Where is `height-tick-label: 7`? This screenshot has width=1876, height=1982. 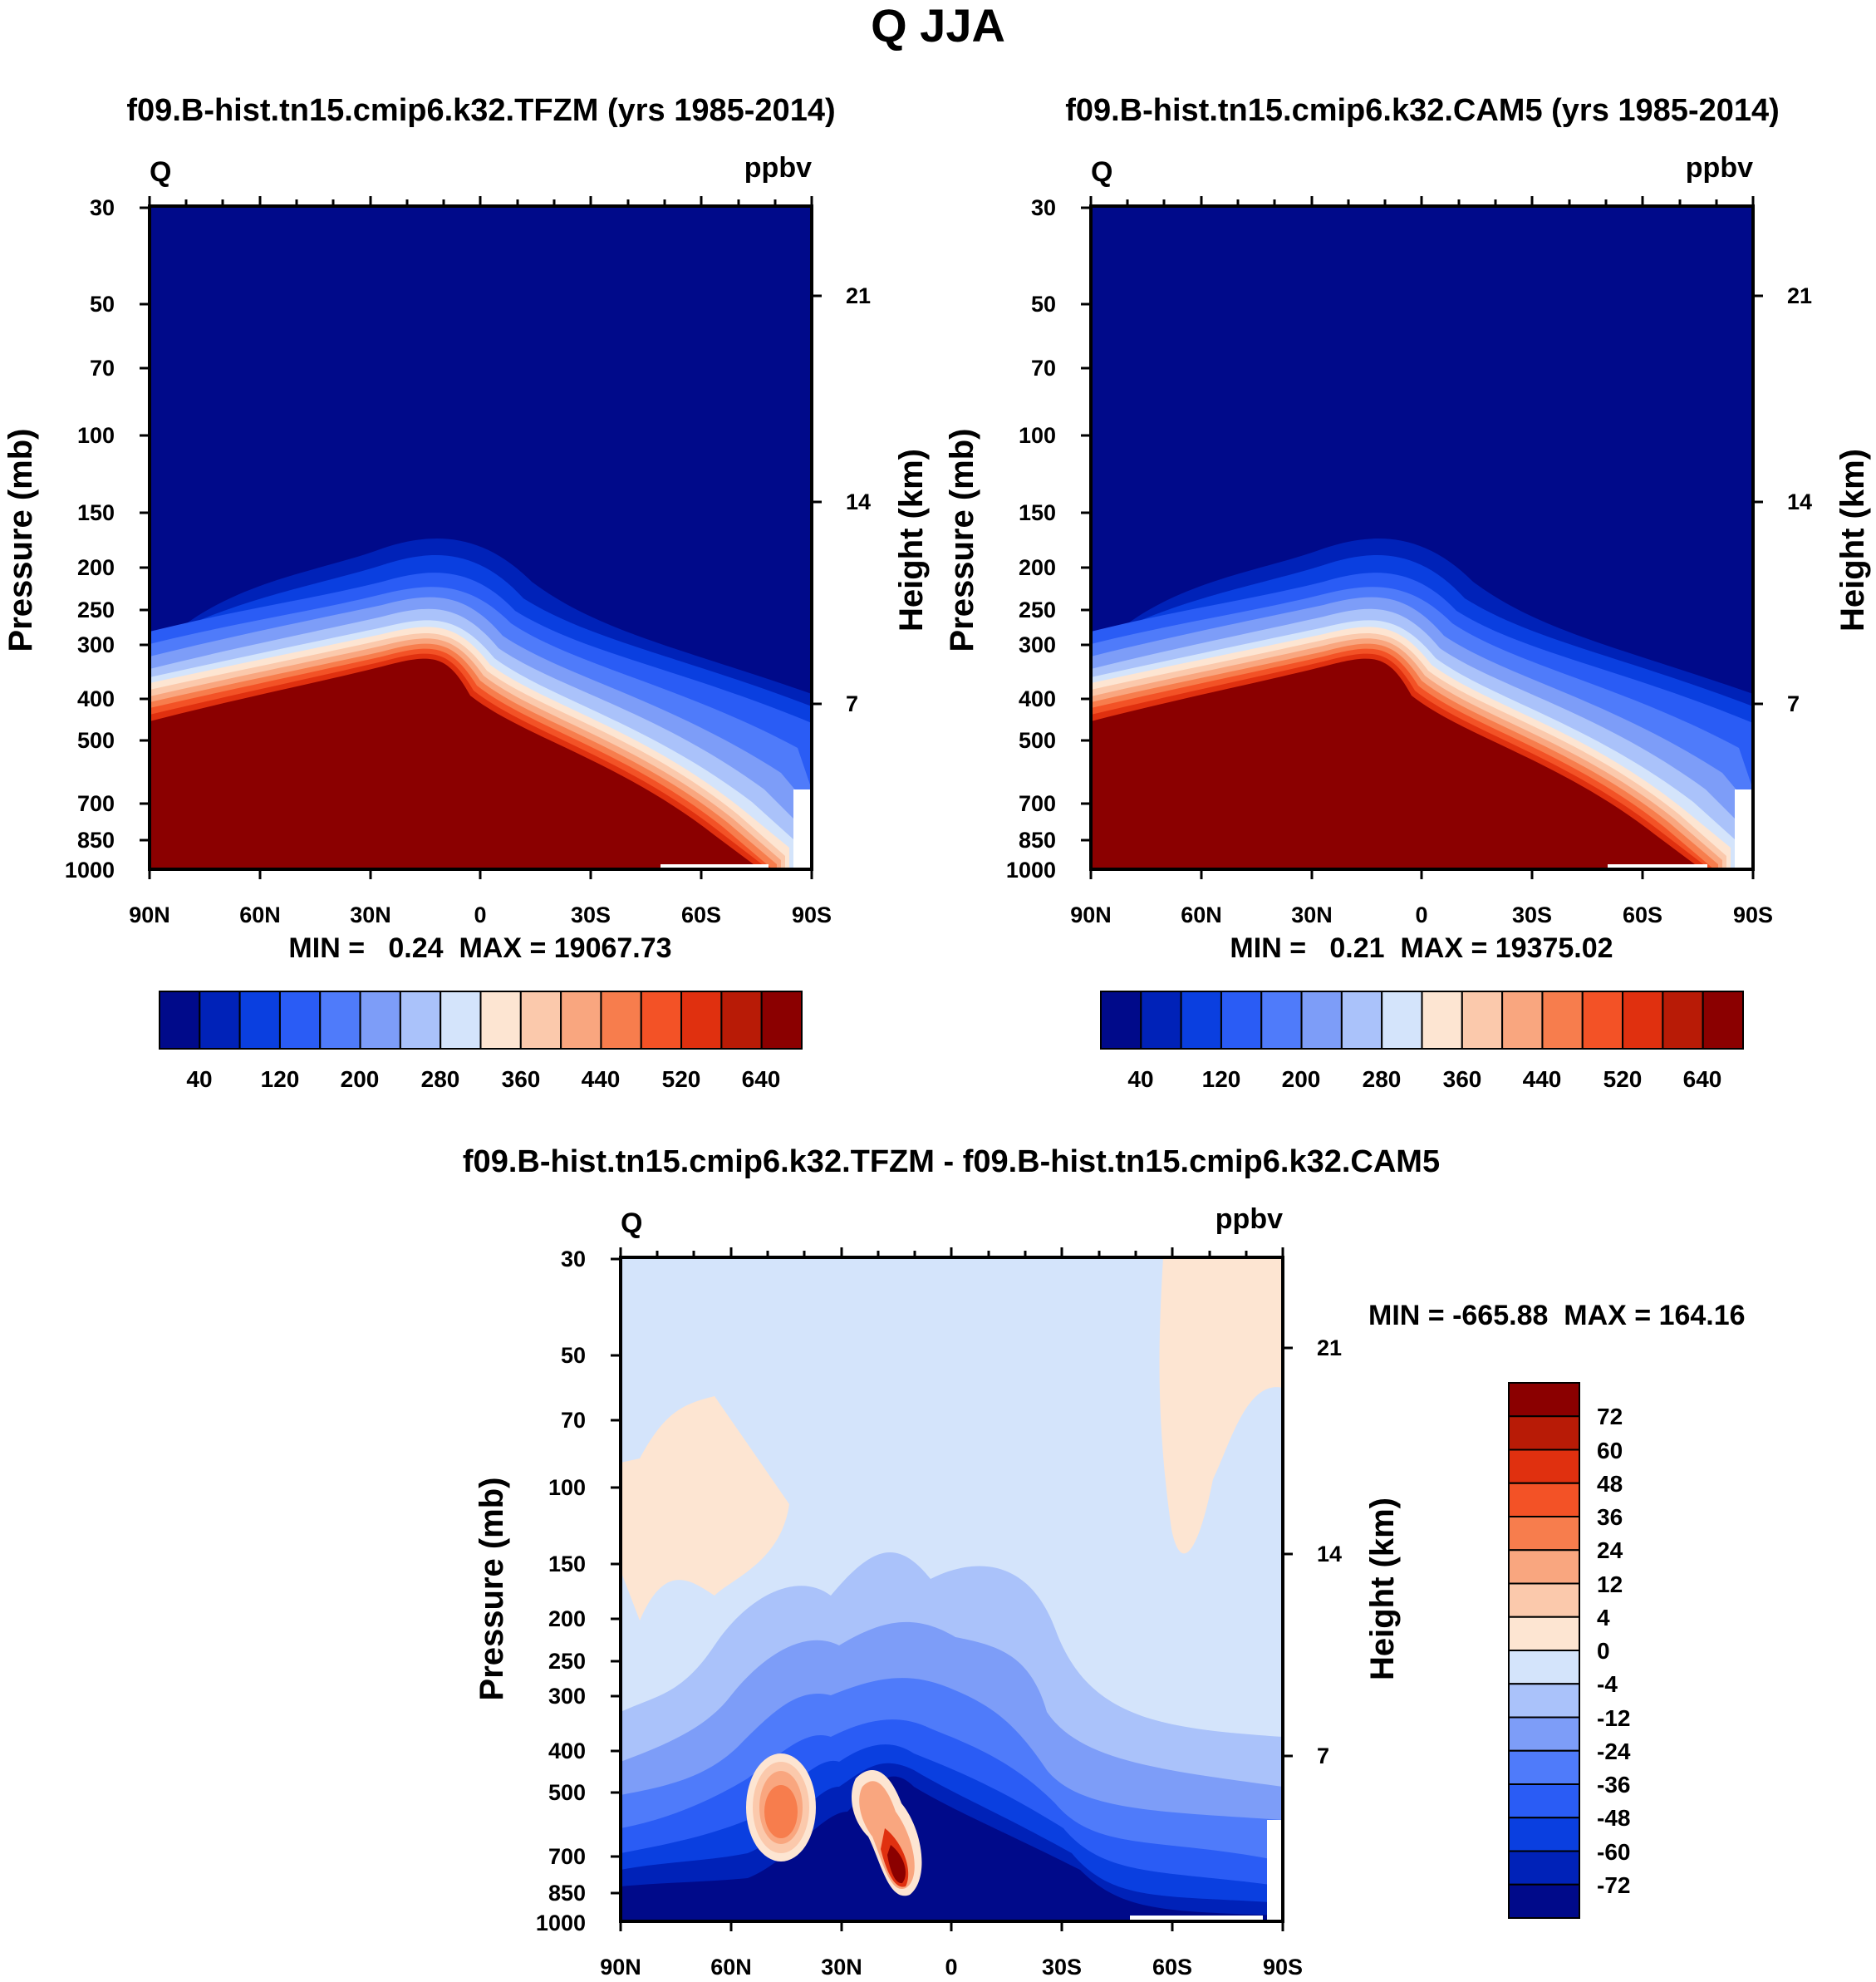 height-tick-label: 7 is located at coordinates (1323, 1755).